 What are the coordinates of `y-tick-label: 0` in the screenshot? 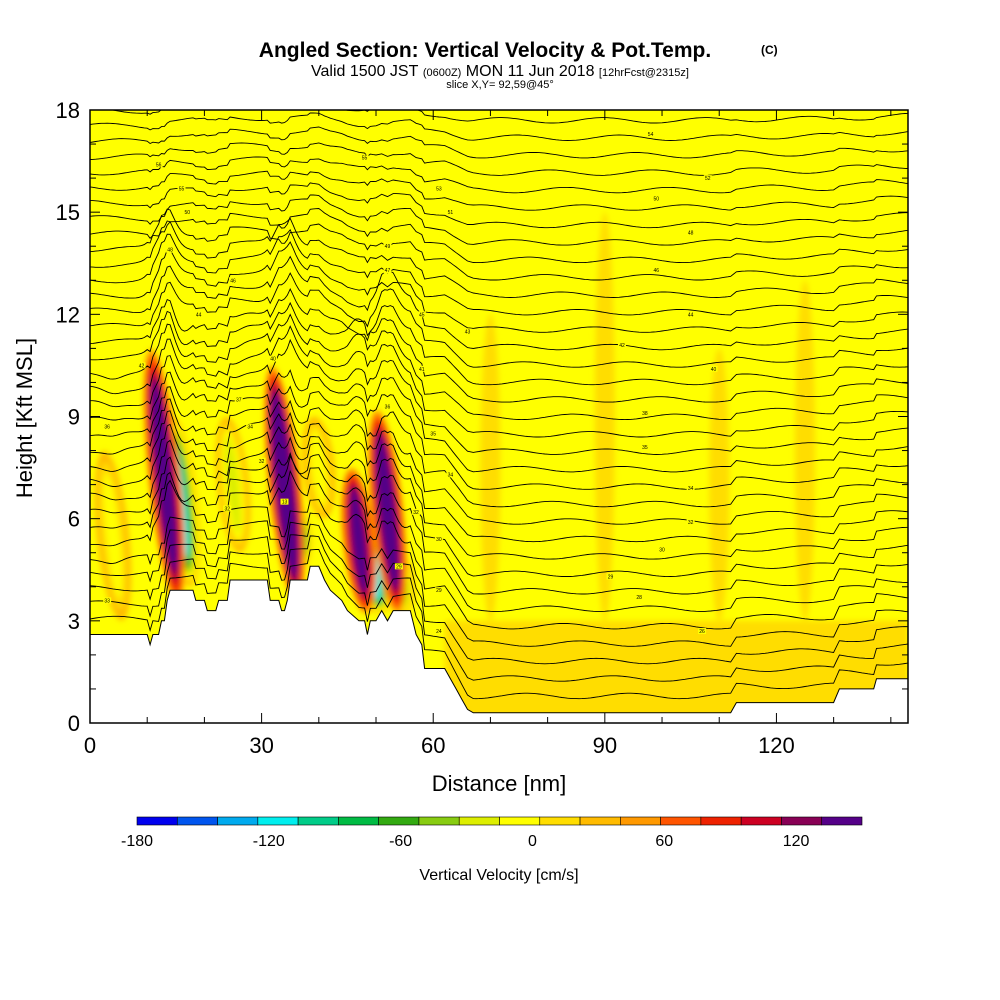 It's located at (74, 723).